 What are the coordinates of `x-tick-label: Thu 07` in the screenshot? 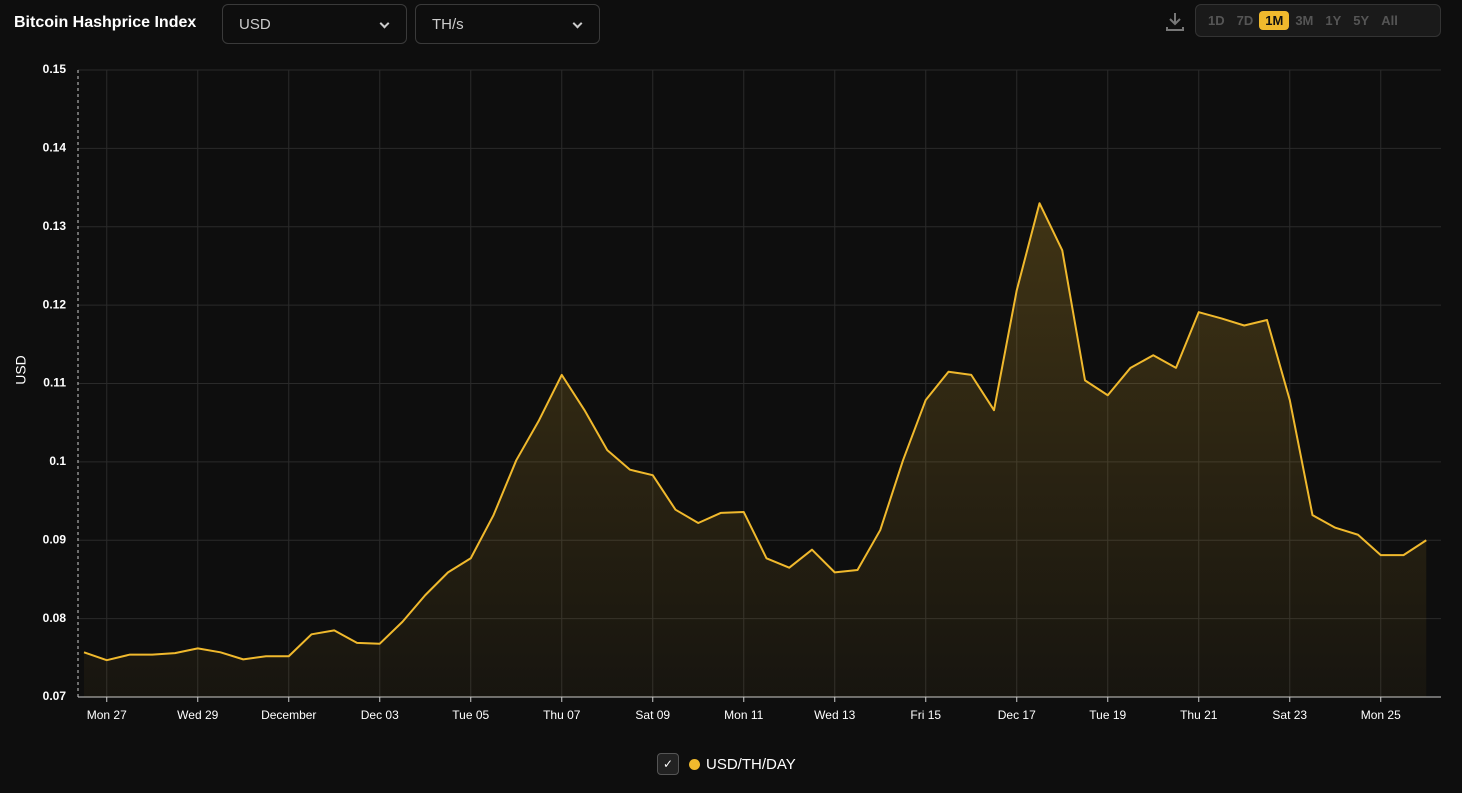 It's located at (562, 715).